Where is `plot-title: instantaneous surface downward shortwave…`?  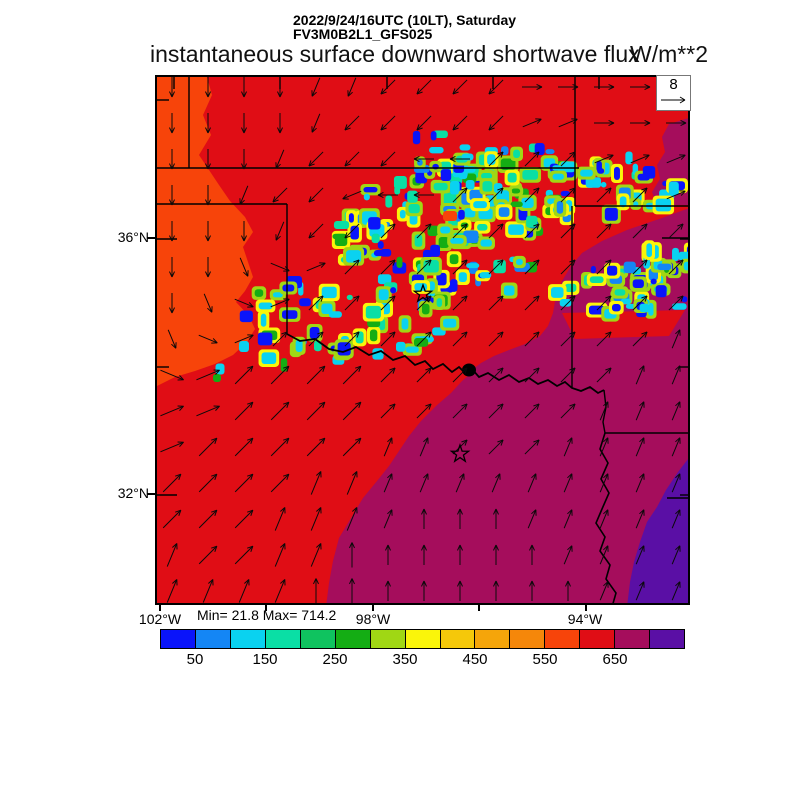 plot-title: instantaneous surface downward shortwave… is located at coordinates (395, 54).